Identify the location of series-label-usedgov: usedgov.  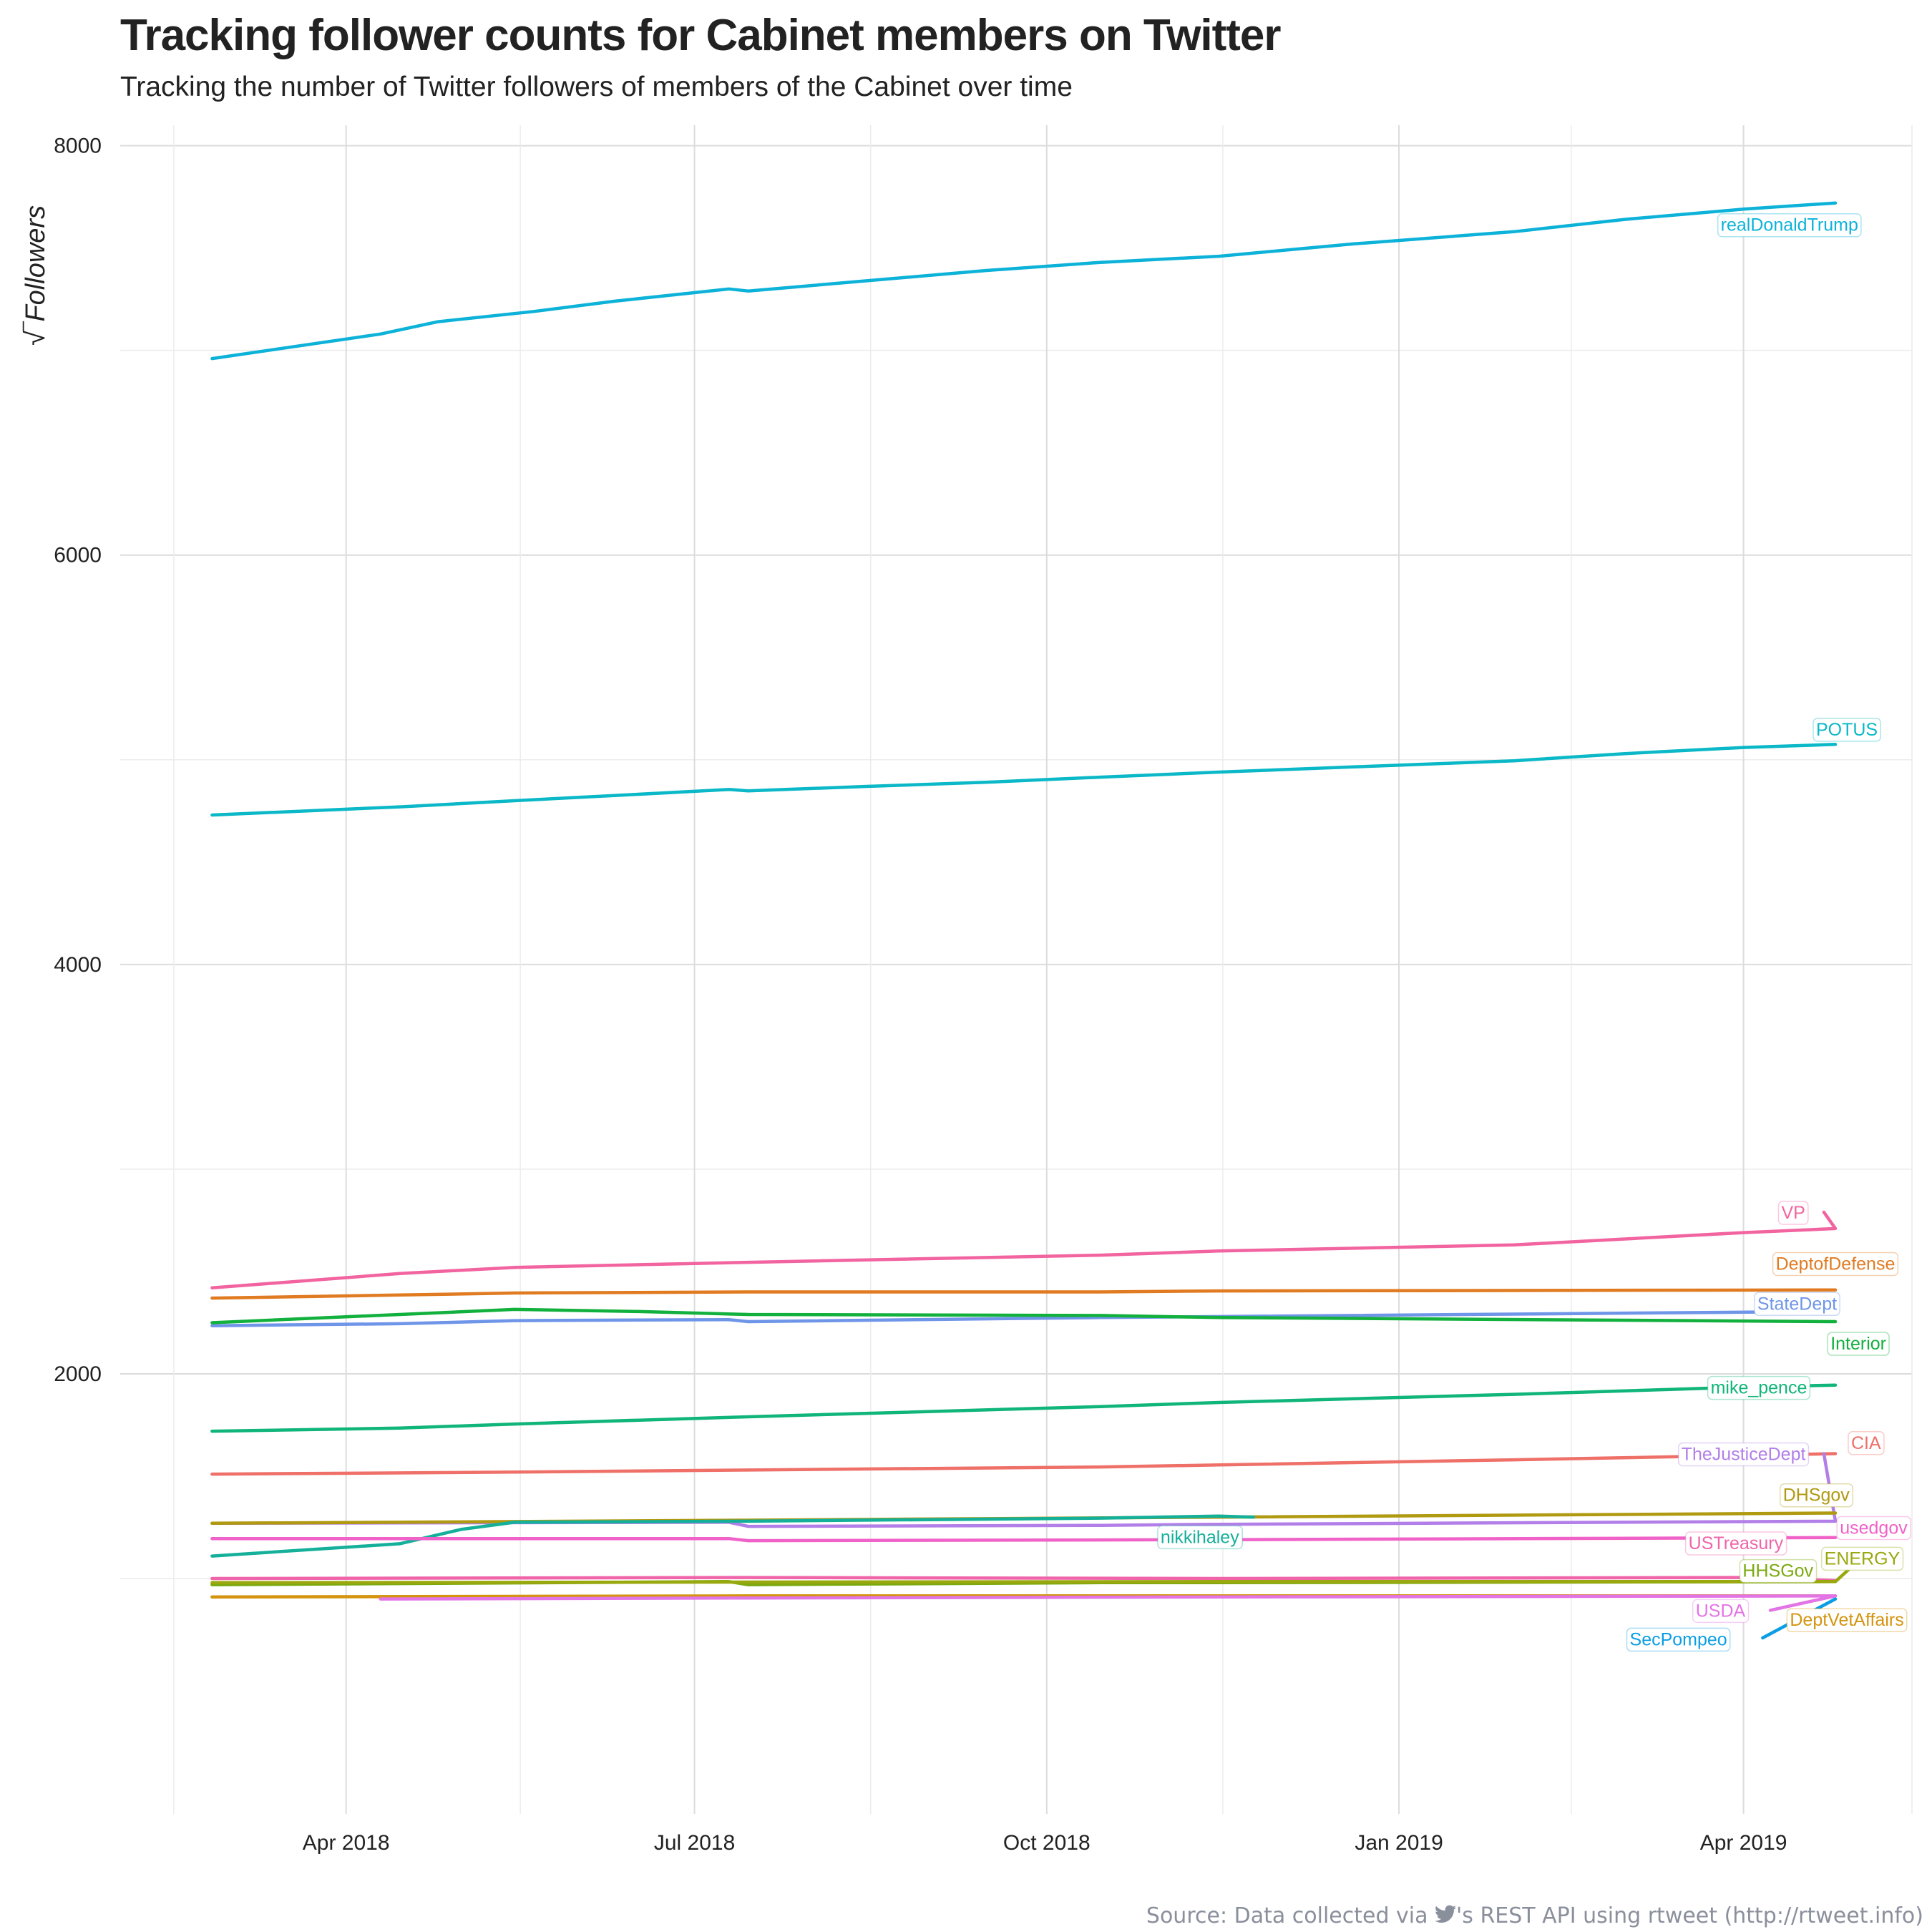
(1873, 1529).